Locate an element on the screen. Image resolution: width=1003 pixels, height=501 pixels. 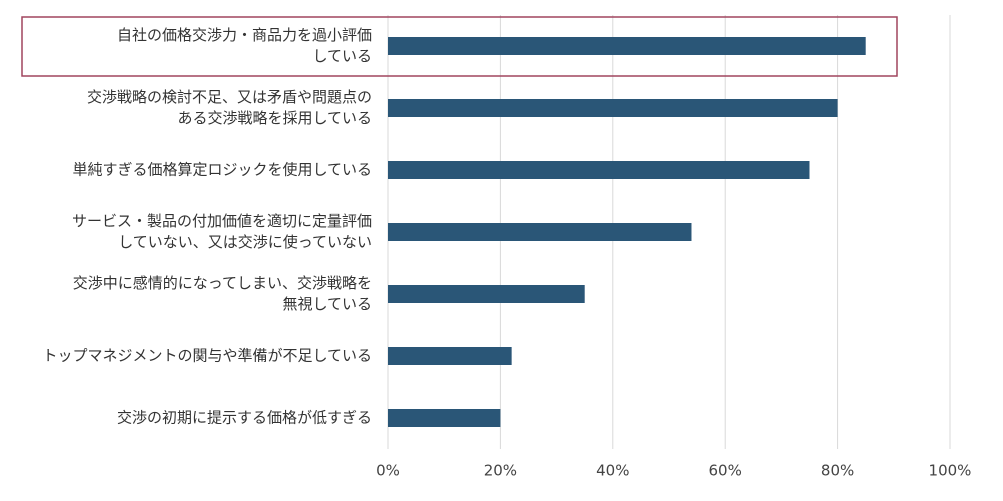
x-tick-label: 80% is located at coordinates (837, 471).